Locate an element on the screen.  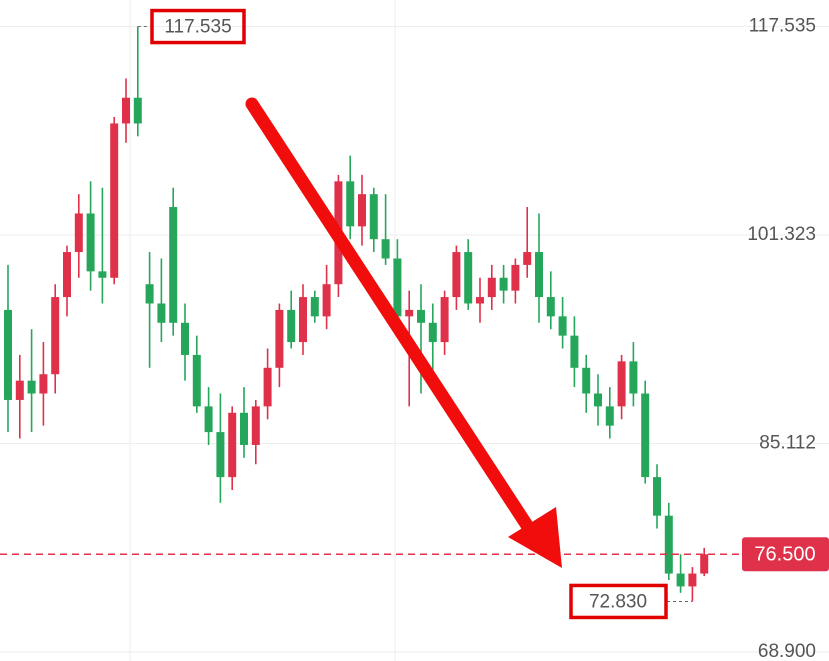
high-marker-label: 117.535 is located at coordinates (197, 27).